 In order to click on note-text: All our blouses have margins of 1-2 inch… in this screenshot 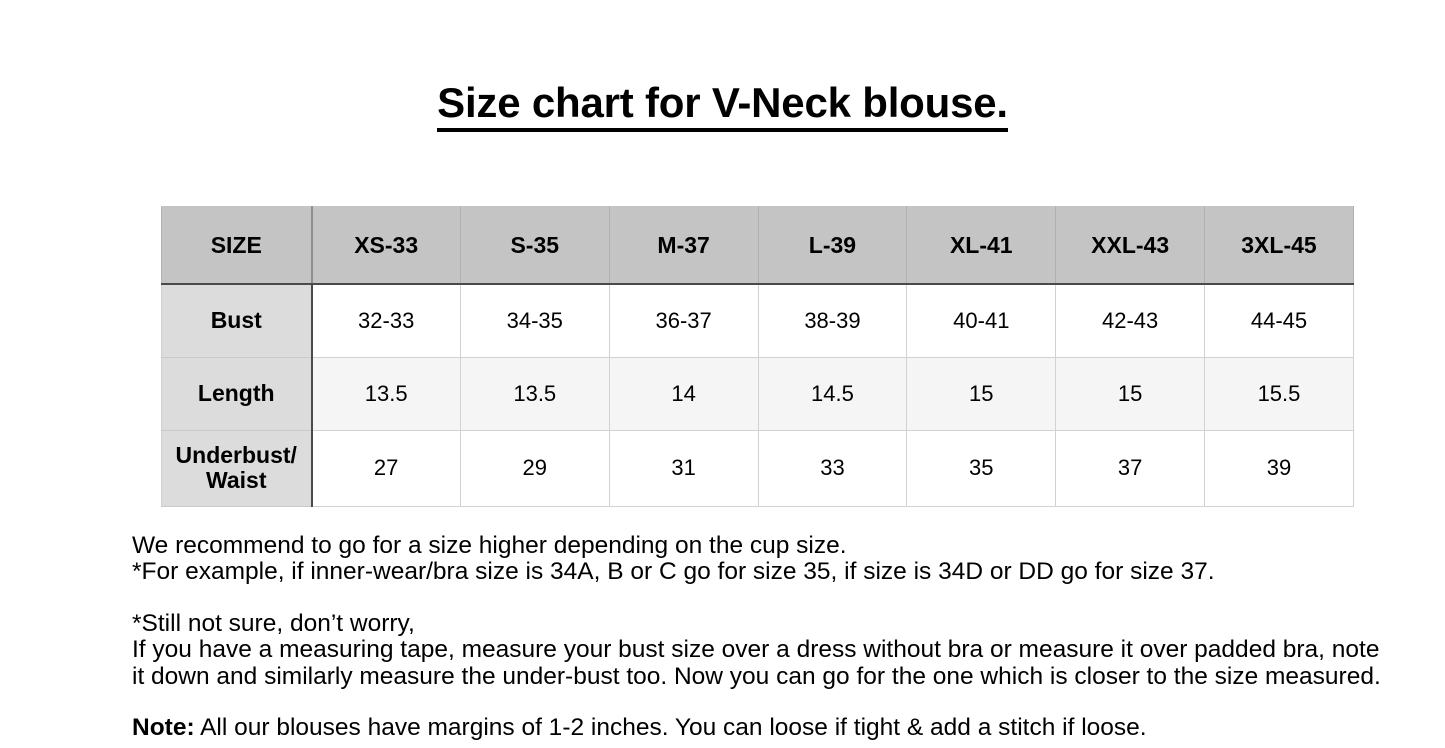, I will do `click(670, 728)`.